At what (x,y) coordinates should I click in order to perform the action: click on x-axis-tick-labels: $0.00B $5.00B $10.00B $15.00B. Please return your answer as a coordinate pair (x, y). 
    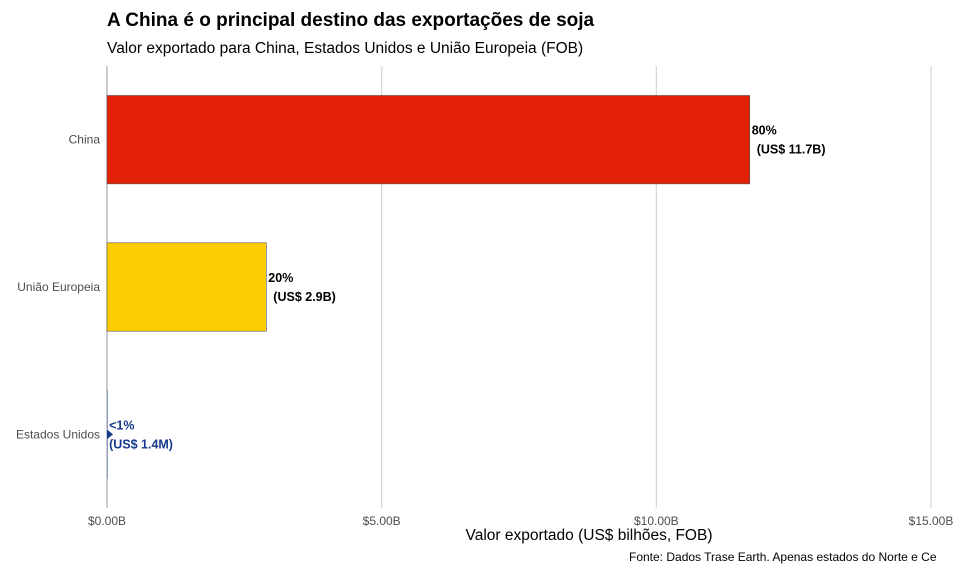
    Looking at the image, I should click on (520, 521).